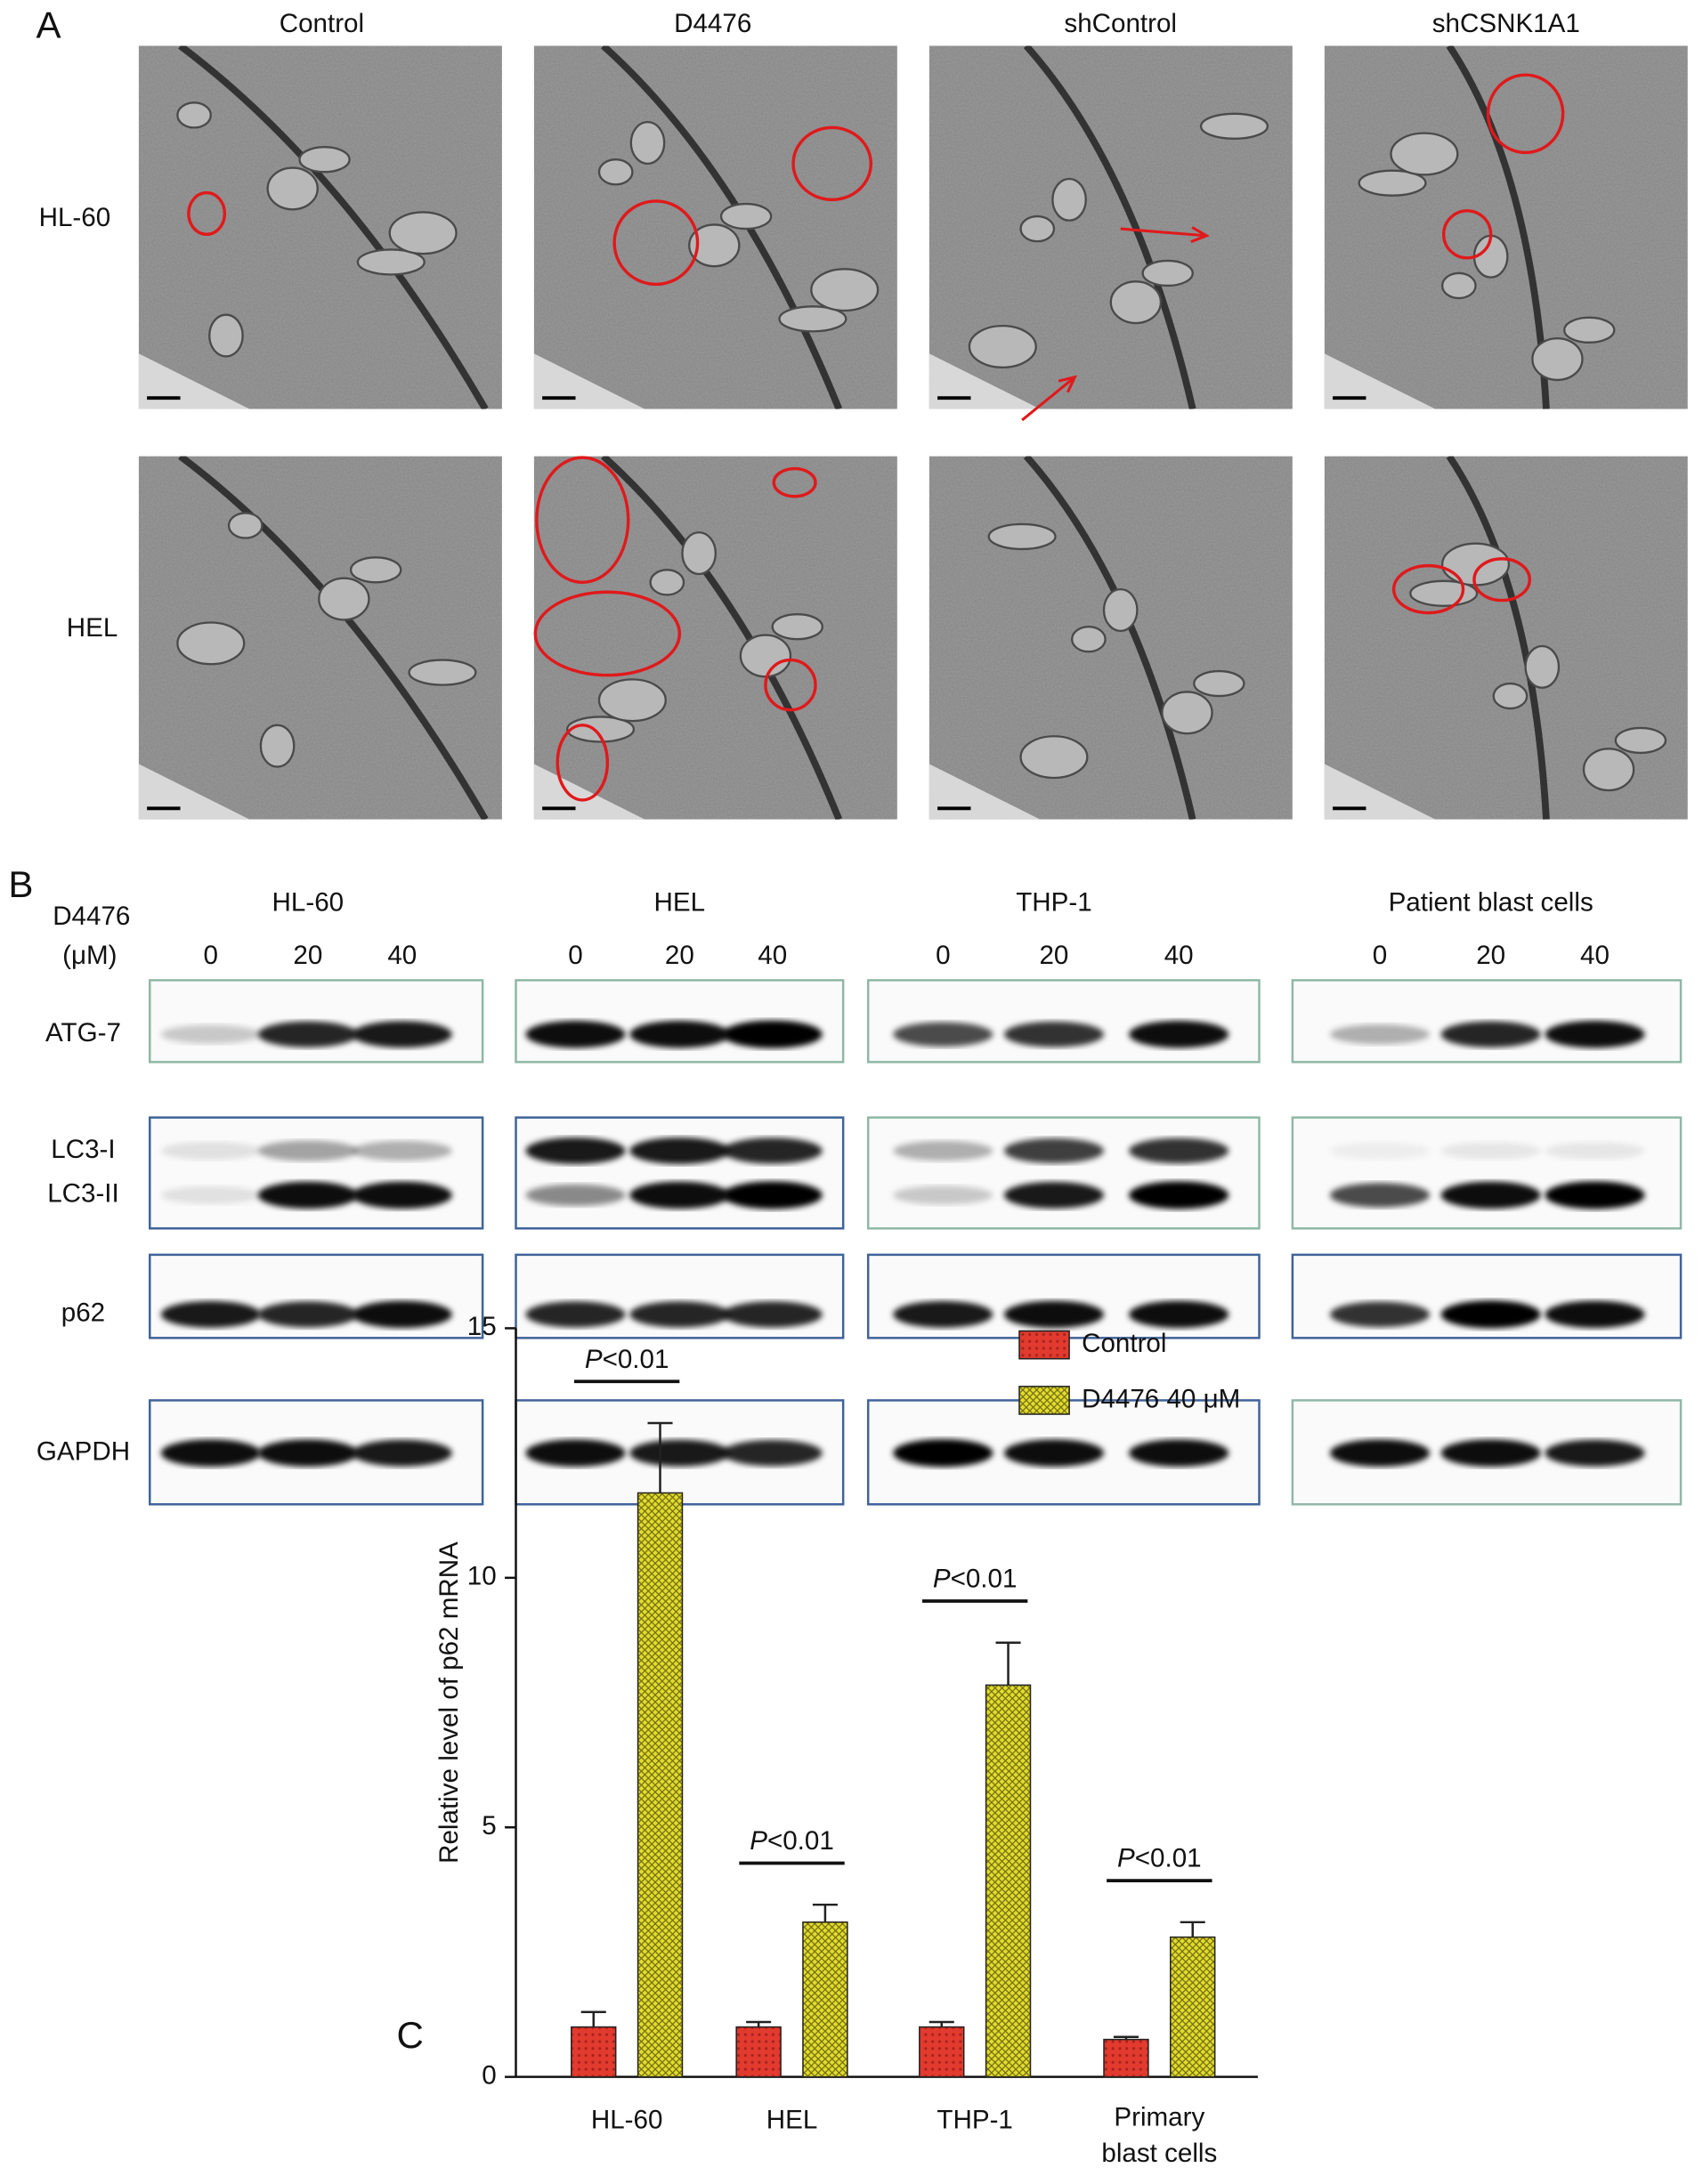 The width and height of the screenshot is (1703, 2184). I want to click on group-title: THP-1, so click(1054, 903).